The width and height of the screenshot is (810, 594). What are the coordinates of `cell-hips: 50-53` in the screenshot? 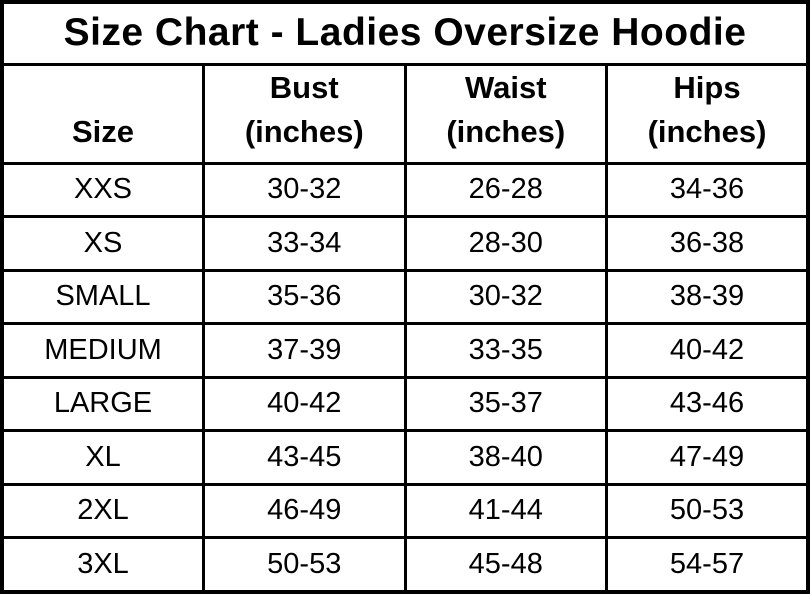 It's located at (707, 511).